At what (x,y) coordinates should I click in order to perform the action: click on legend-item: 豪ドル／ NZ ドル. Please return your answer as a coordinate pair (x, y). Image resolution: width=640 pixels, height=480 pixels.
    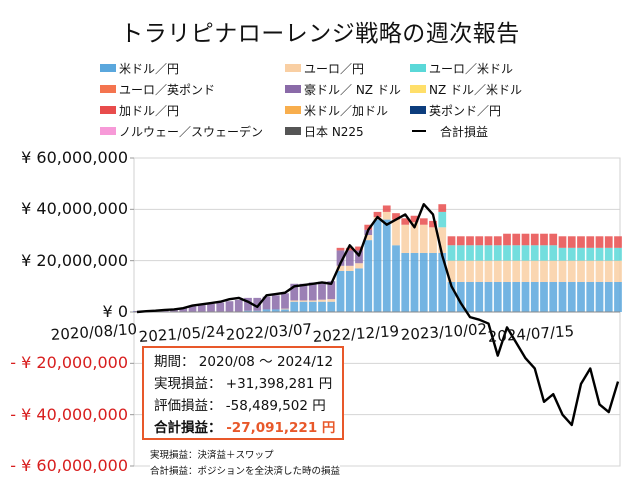
    Looking at the image, I should click on (343, 89).